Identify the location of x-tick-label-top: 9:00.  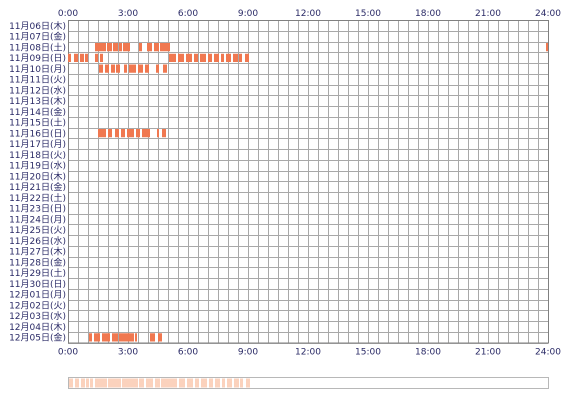
(248, 14).